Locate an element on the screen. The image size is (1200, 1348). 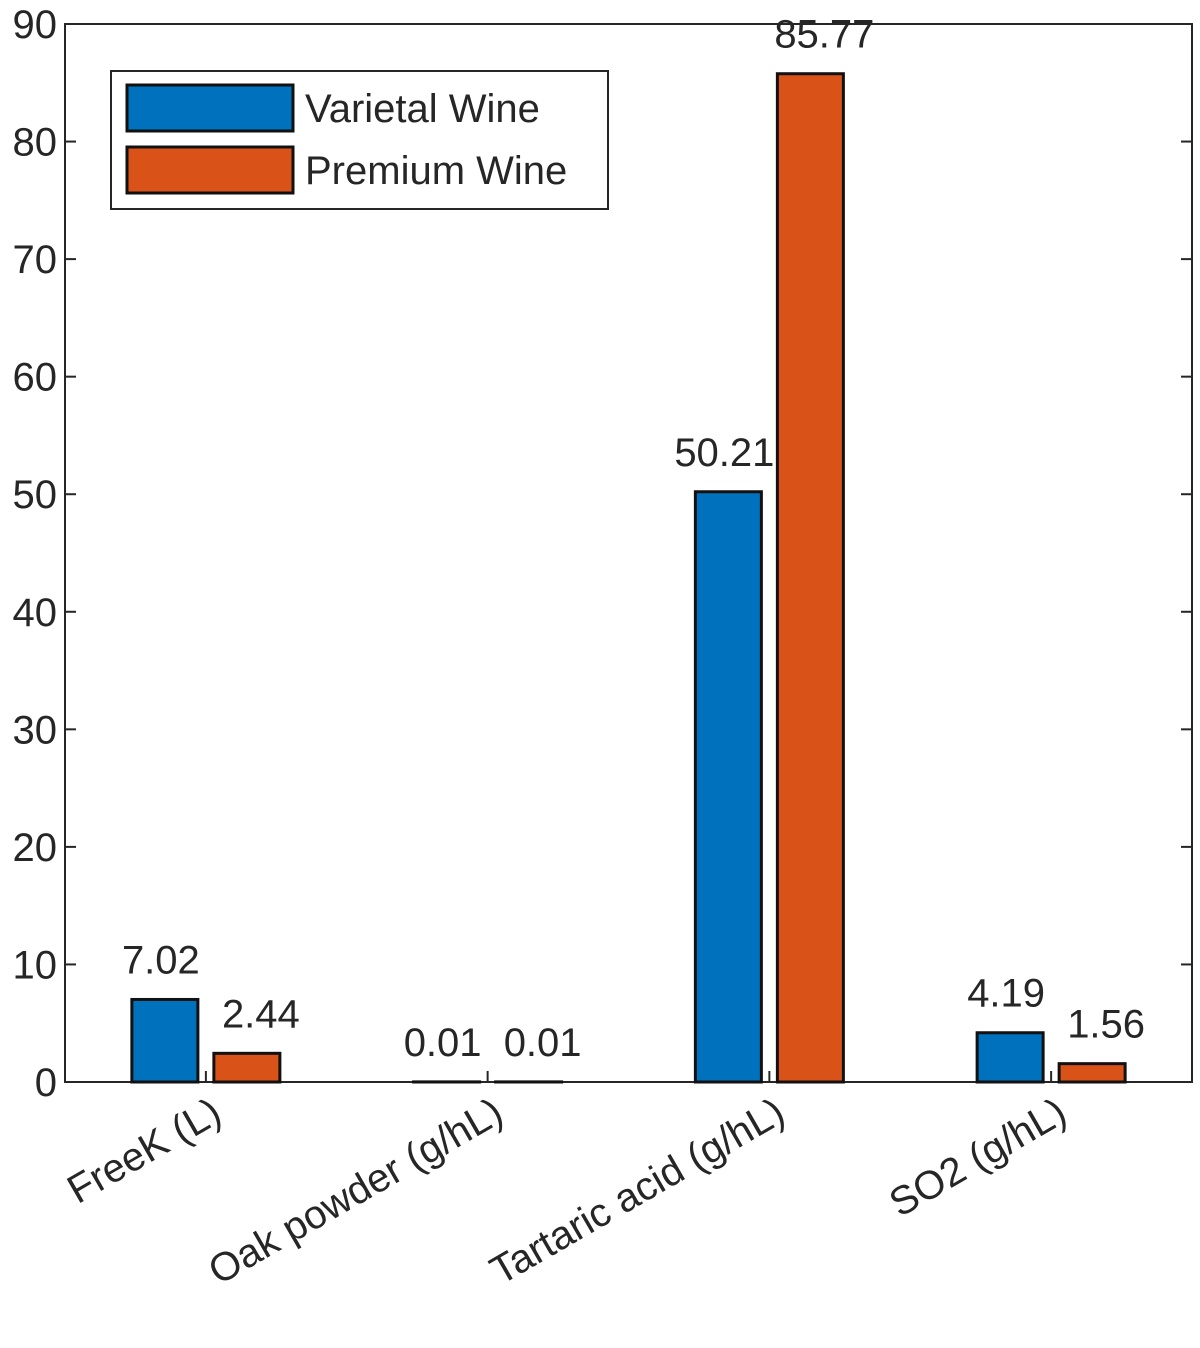
y-tick-label: 10 is located at coordinates (35, 965).